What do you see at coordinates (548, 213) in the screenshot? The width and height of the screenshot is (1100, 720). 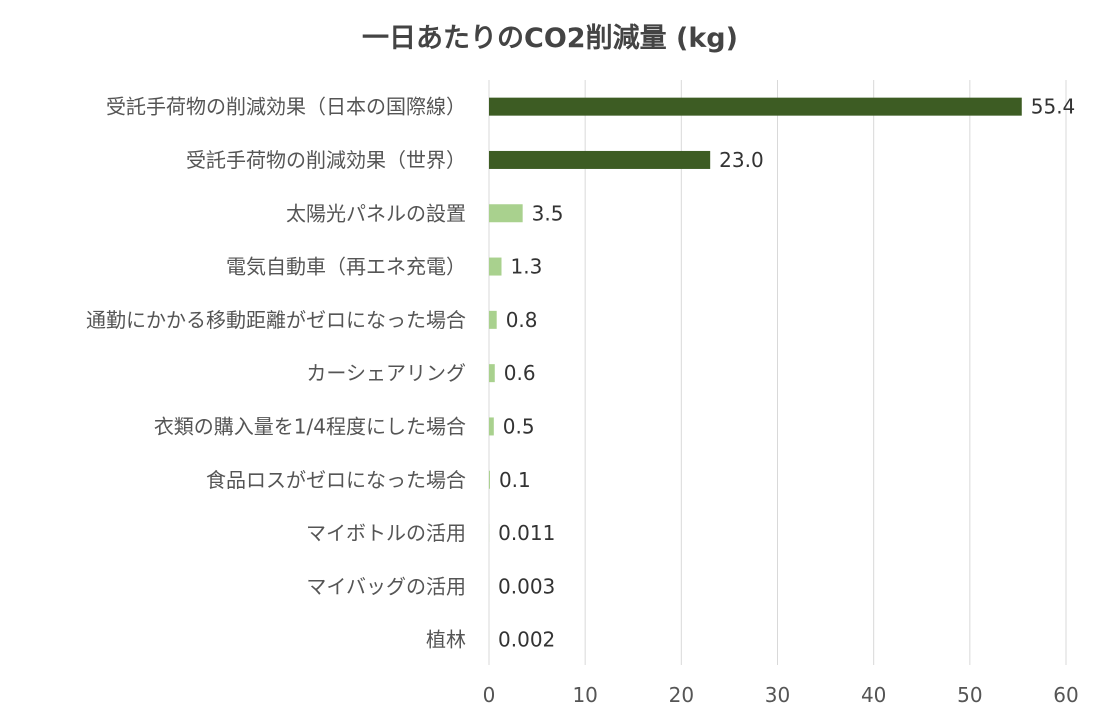 I see `value-label: 3.5` at bounding box center [548, 213].